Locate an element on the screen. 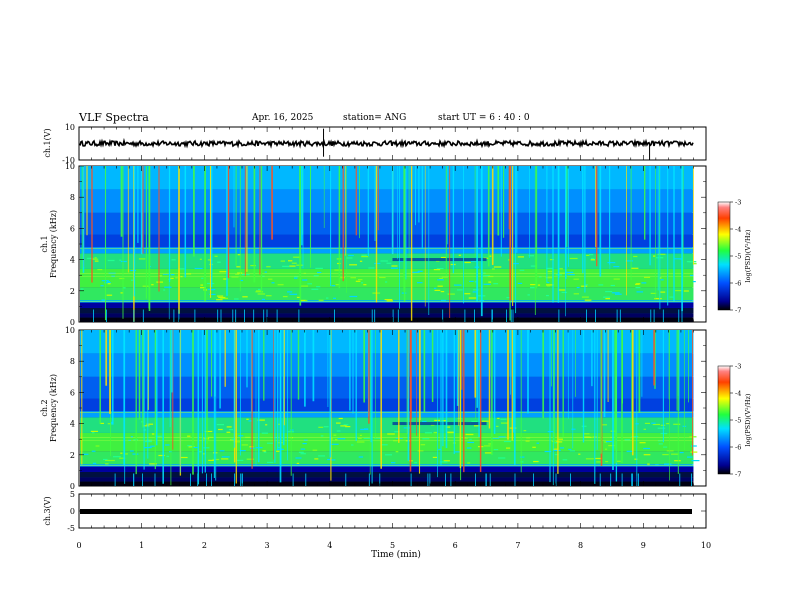 This screenshot has width=792, height=612. ch2-colorbar: -3 -4 -5 -6 -7 log(PSD)(V²/Hz) is located at coordinates (734, 421).